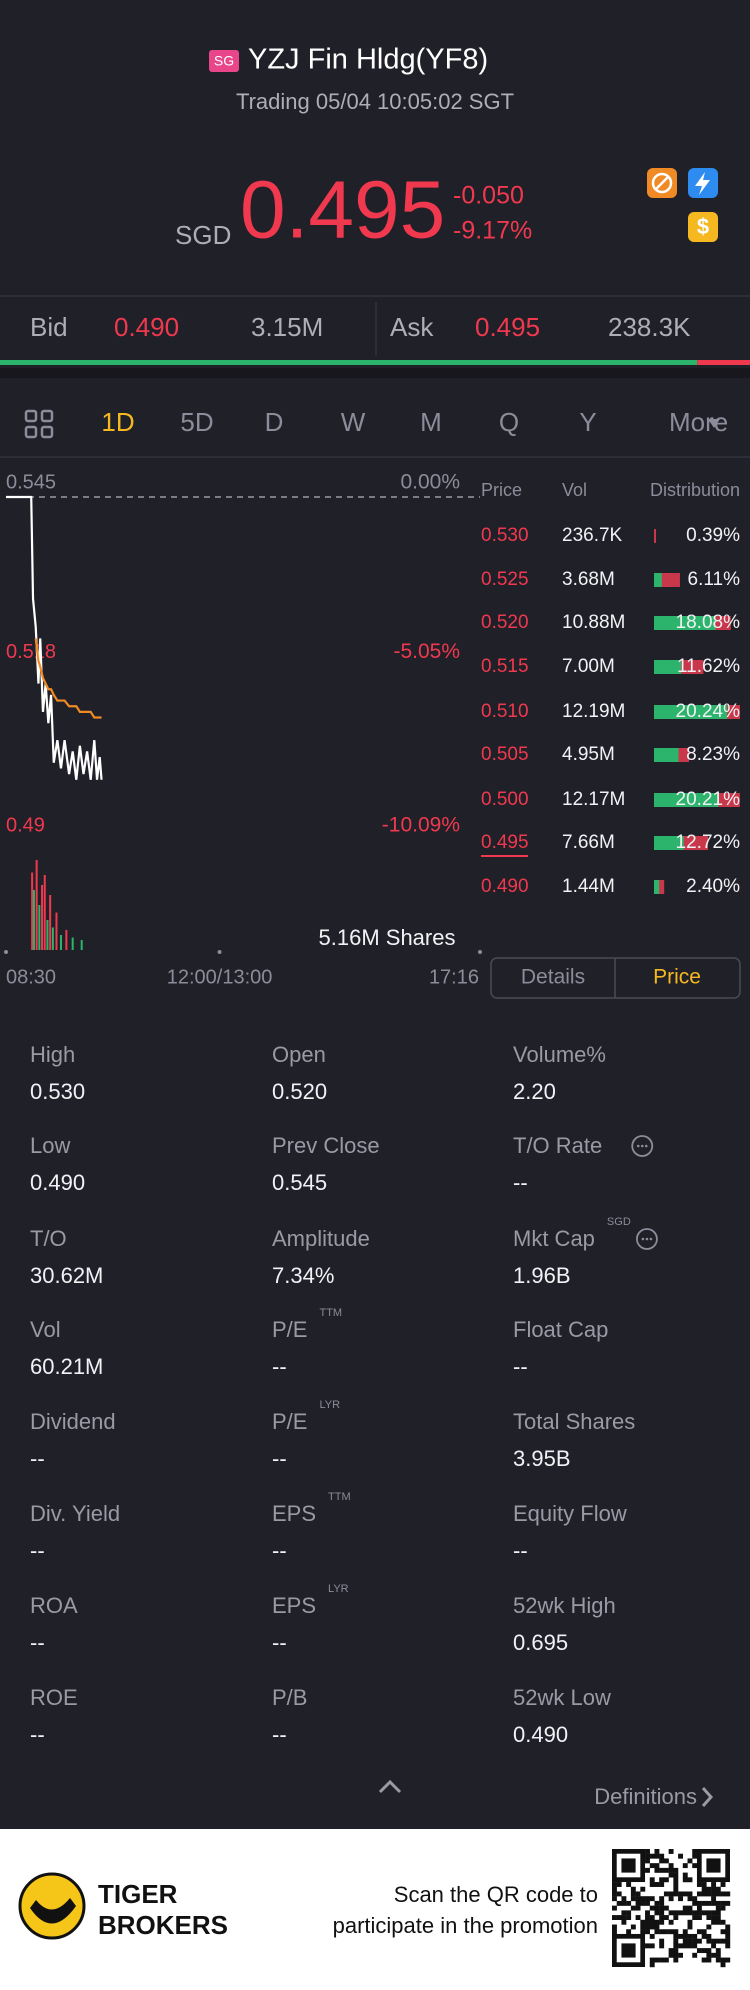  Describe the element at coordinates (117, 422) in the screenshot. I see `period-tab: 1D` at that location.